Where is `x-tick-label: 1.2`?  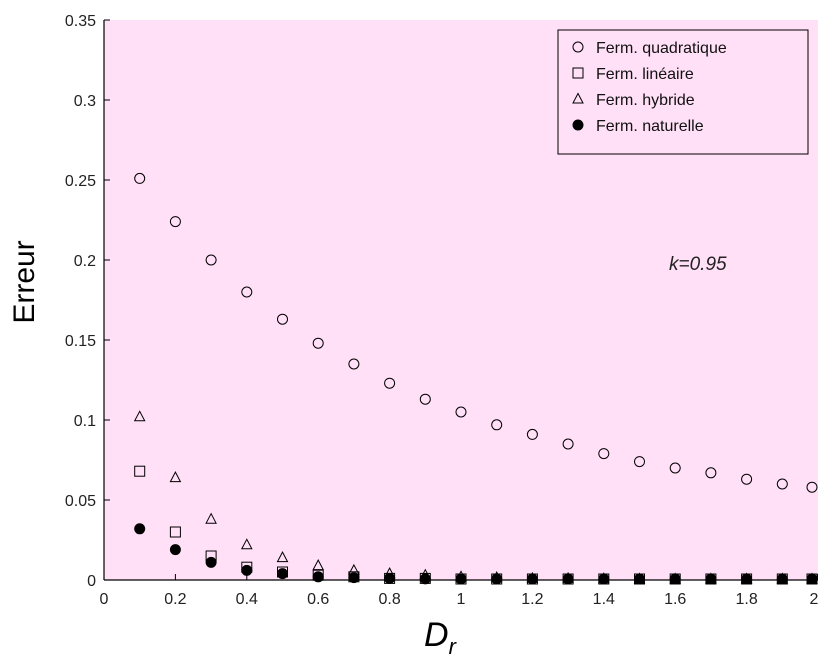 x-tick-label: 1.2 is located at coordinates (532, 599).